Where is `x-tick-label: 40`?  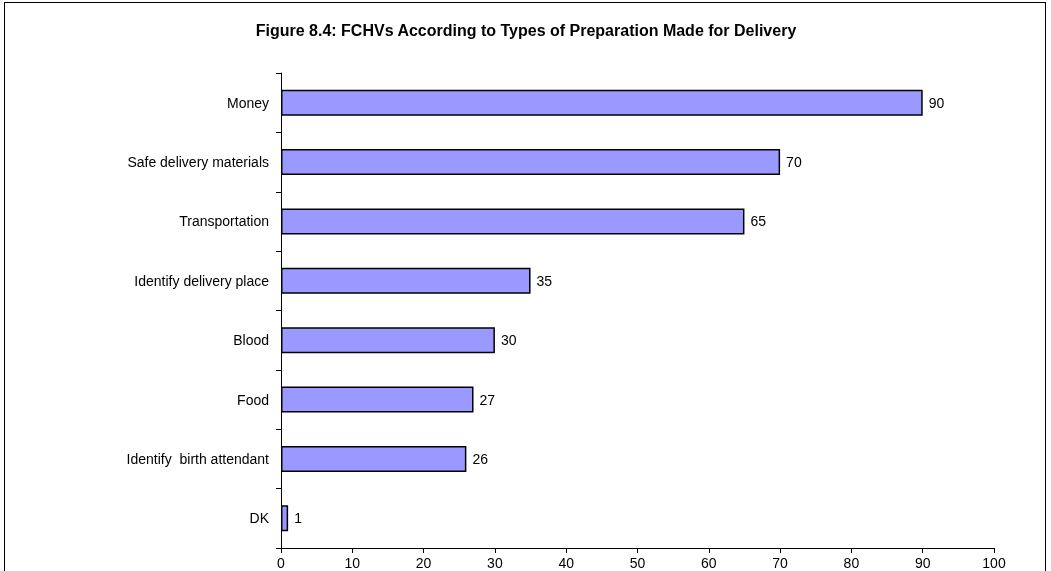
x-tick-label: 40 is located at coordinates (566, 563).